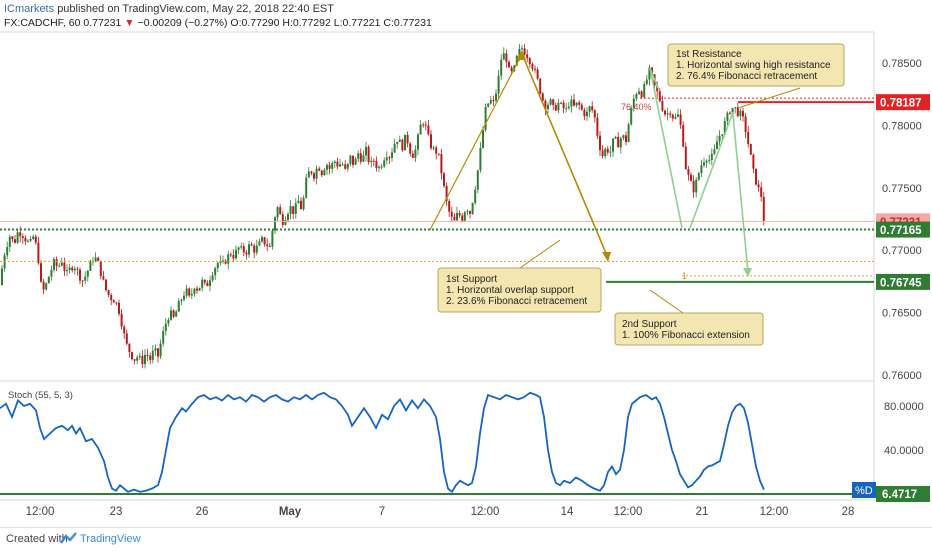 The width and height of the screenshot is (932, 551). I want to click on price-tick-1: 0.78000, so click(902, 126).